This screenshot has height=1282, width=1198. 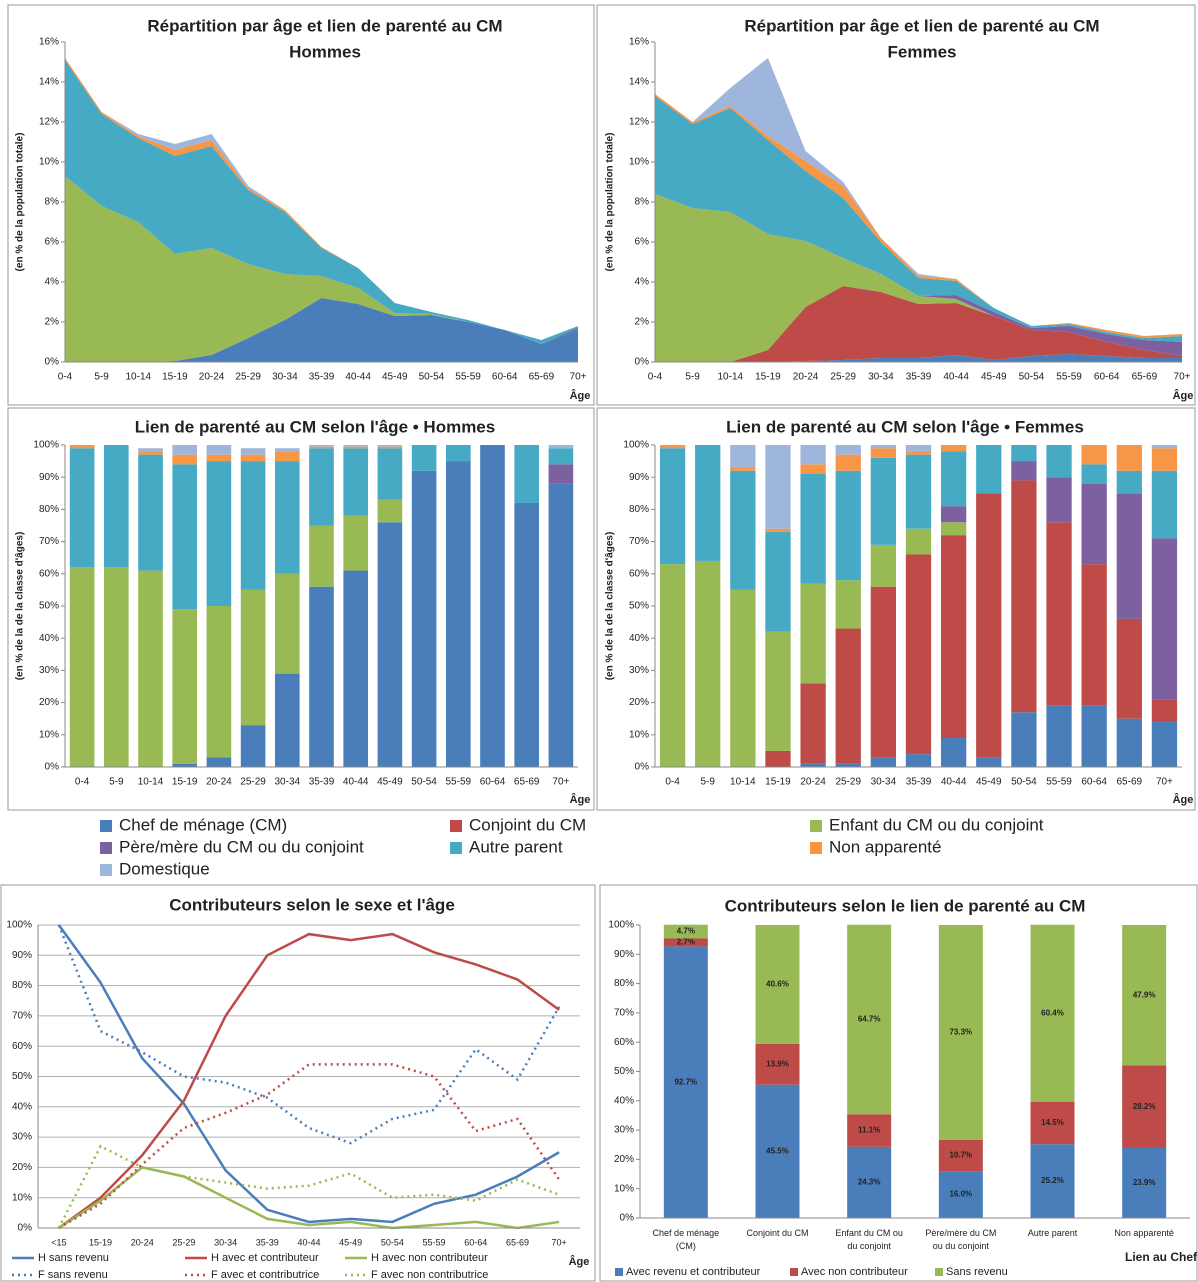 What do you see at coordinates (777, 1063) in the screenshot?
I see `data-label: 13.9%` at bounding box center [777, 1063].